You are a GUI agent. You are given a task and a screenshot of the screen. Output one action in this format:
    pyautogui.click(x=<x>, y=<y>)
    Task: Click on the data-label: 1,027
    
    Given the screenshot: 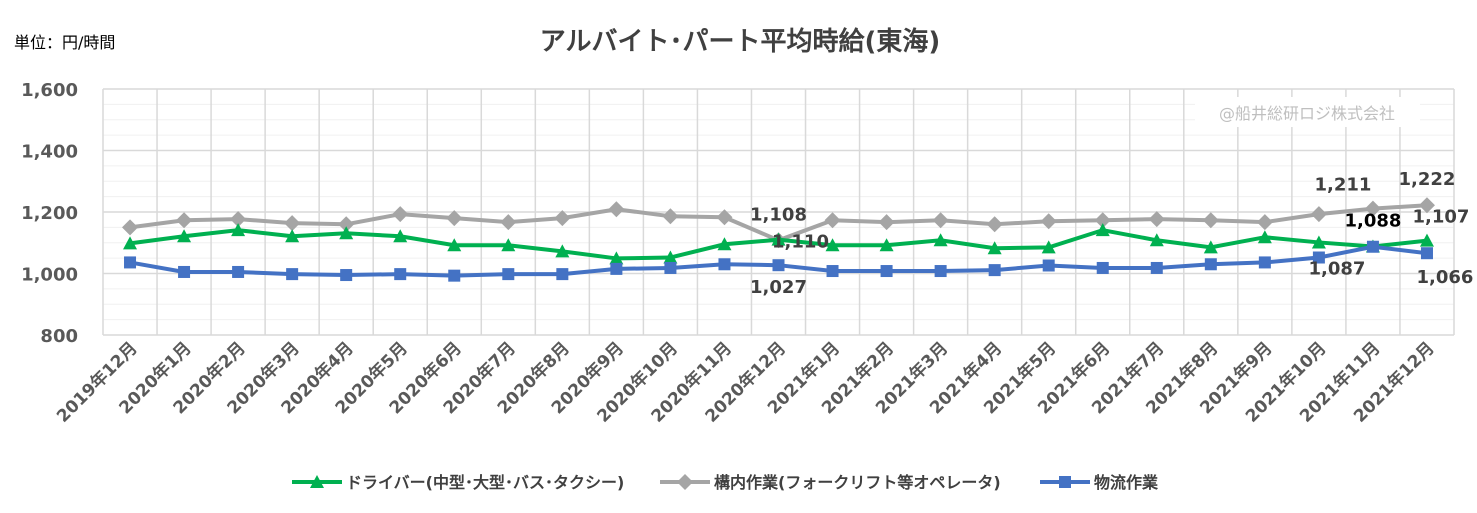 What is the action you would take?
    pyautogui.click(x=778, y=287)
    